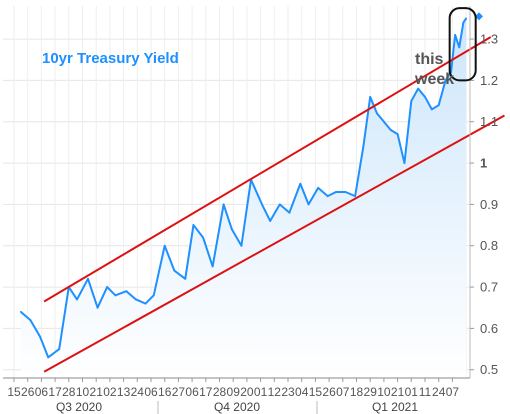 The width and height of the screenshot is (510, 414). What do you see at coordinates (79, 407) in the screenshot?
I see `quarter-label: Q3 2020` at bounding box center [79, 407].